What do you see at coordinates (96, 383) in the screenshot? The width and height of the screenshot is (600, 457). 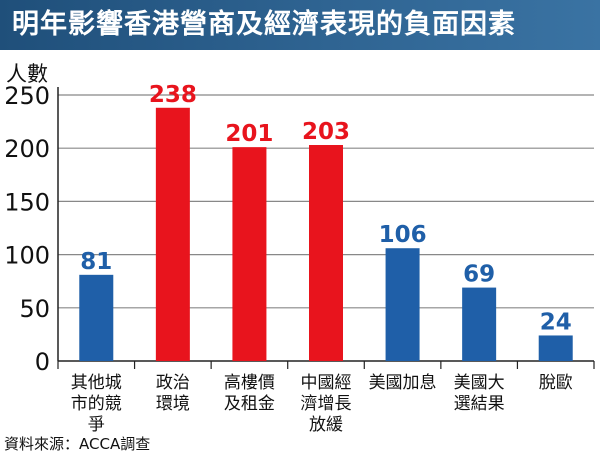 I see `category-label-1-line-1: 其他城` at bounding box center [96, 383].